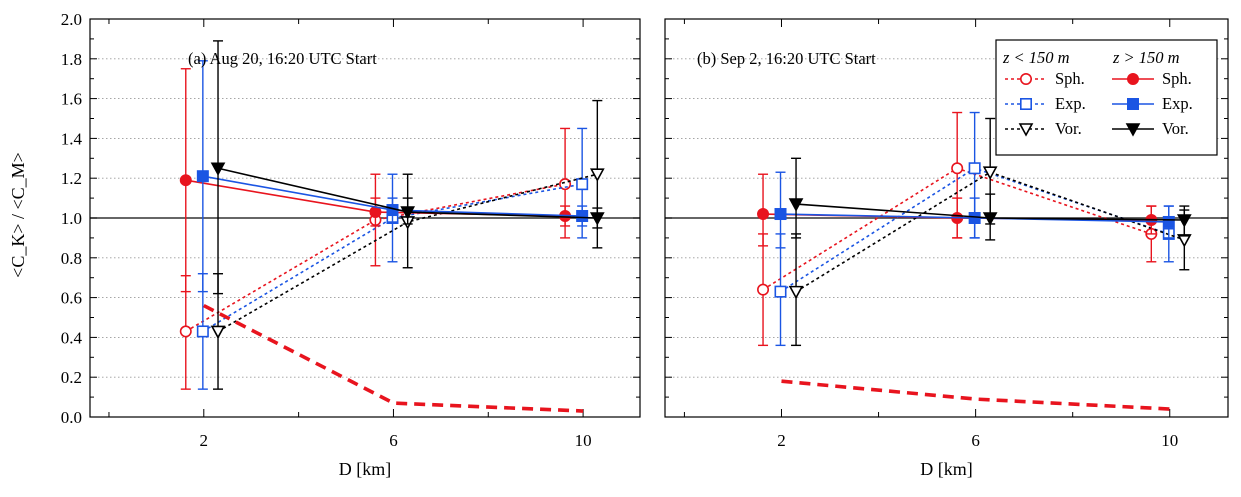 Image resolution: width=1241 pixels, height=497 pixels. I want to click on panel-annotation: (b) Sep 2, 16:20 UTC Start, so click(786, 58).